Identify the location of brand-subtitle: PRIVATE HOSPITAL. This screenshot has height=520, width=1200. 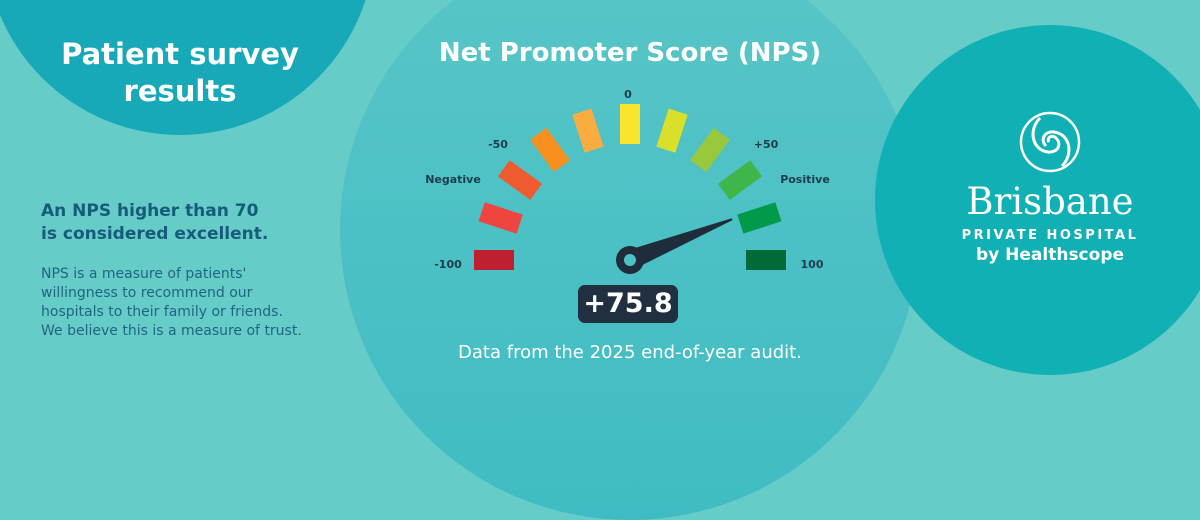
(1050, 235).